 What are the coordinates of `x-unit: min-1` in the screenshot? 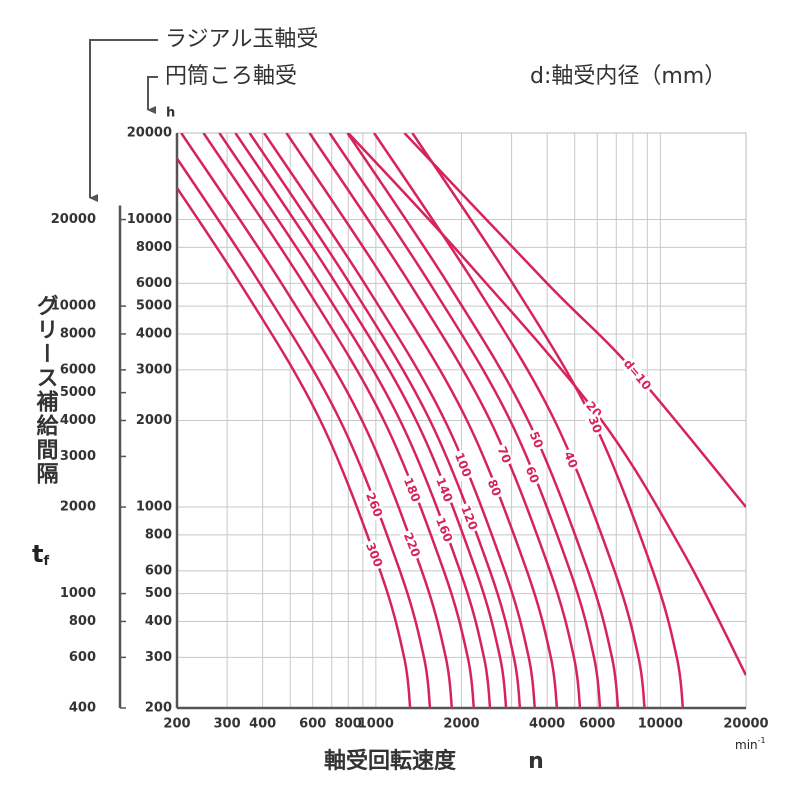 It's located at (750, 744).